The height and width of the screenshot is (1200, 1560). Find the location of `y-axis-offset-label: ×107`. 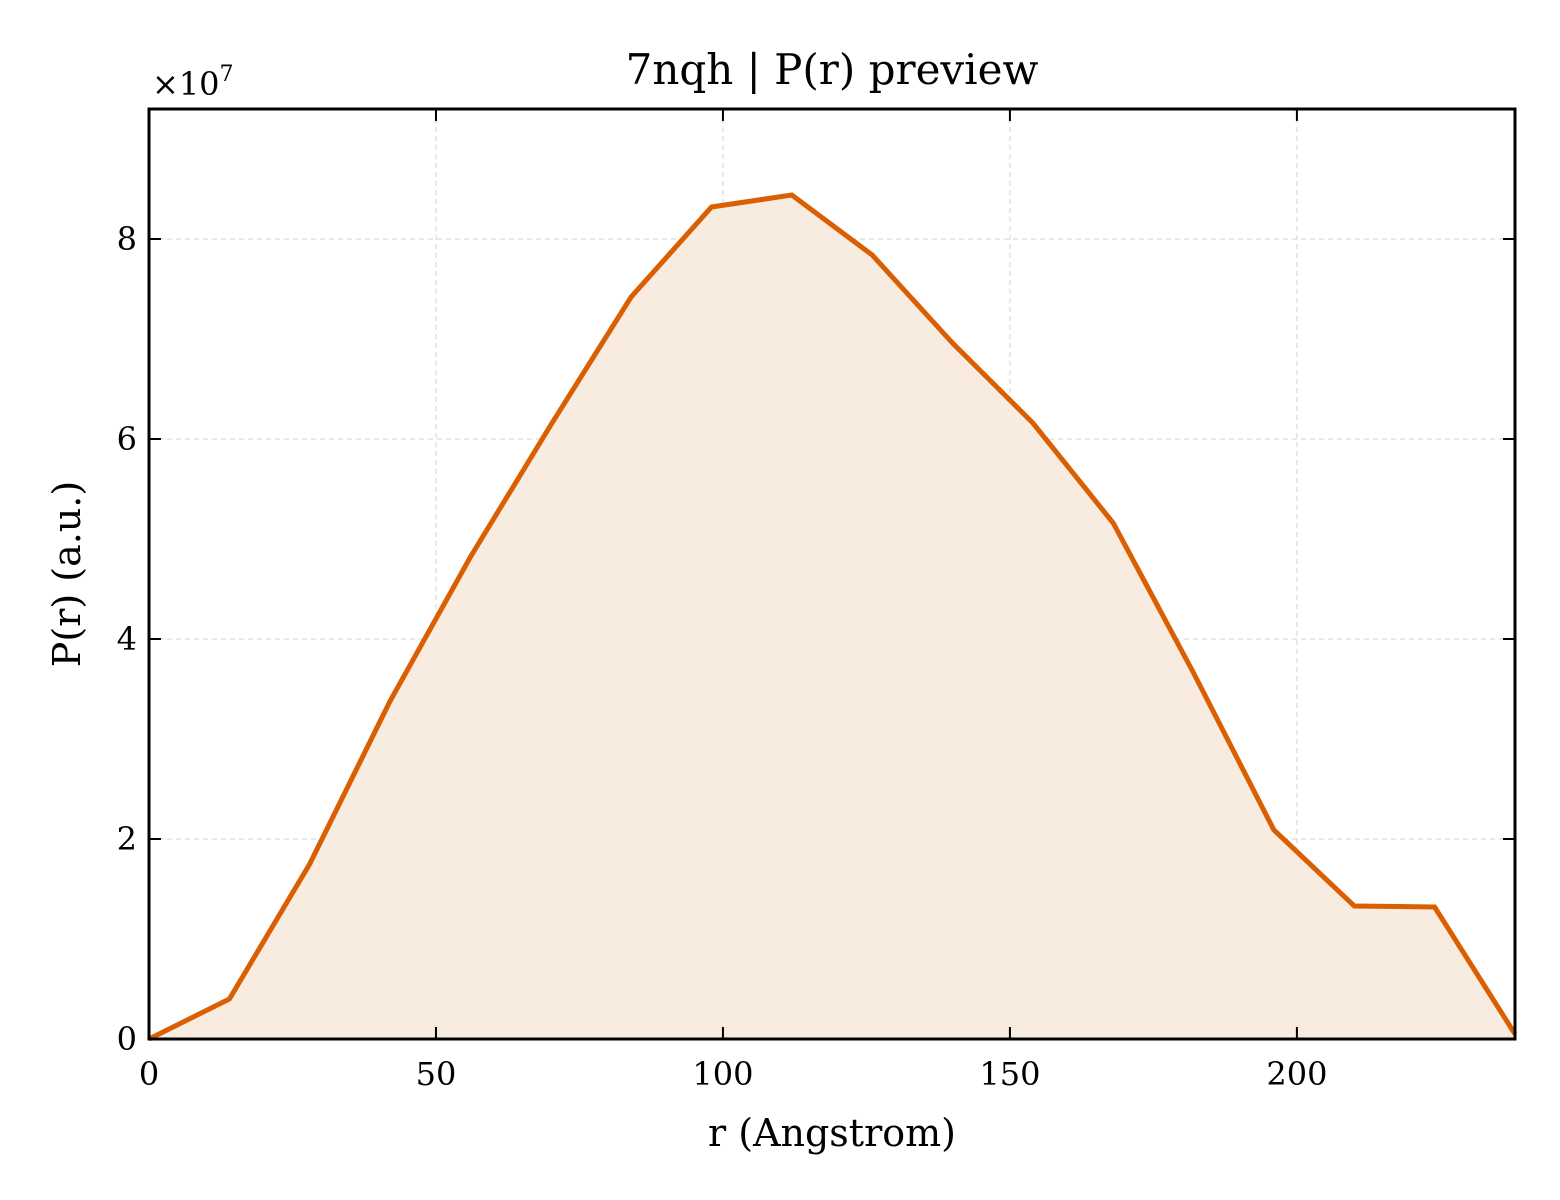

y-axis-offset-label: ×107 is located at coordinates (193, 82).